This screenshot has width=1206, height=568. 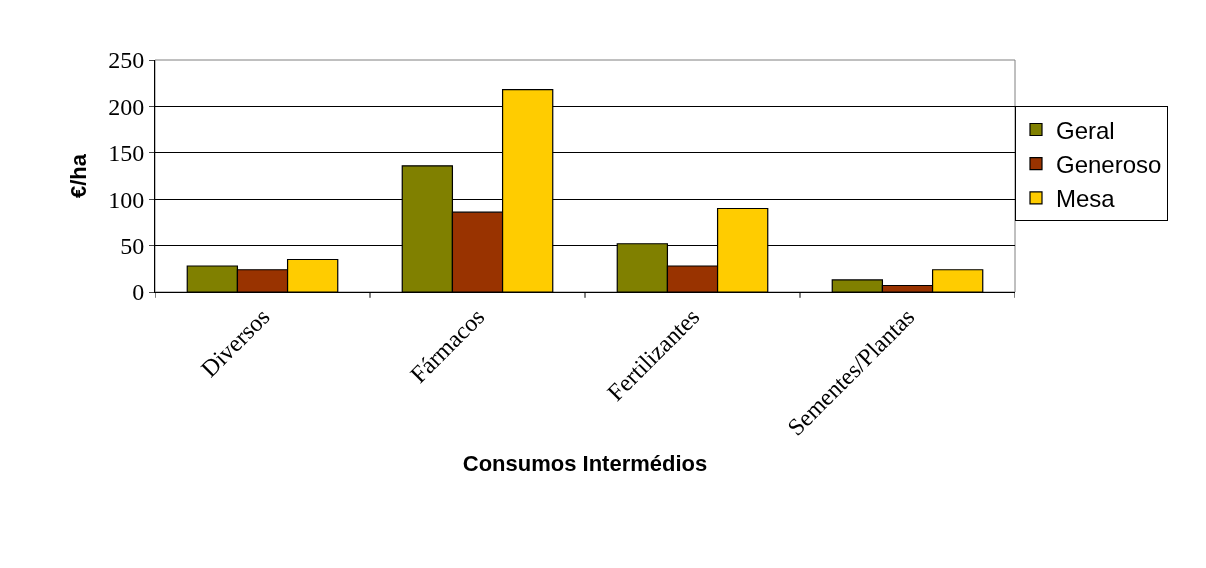 I want to click on y-tick-label: 0, so click(x=138, y=292).